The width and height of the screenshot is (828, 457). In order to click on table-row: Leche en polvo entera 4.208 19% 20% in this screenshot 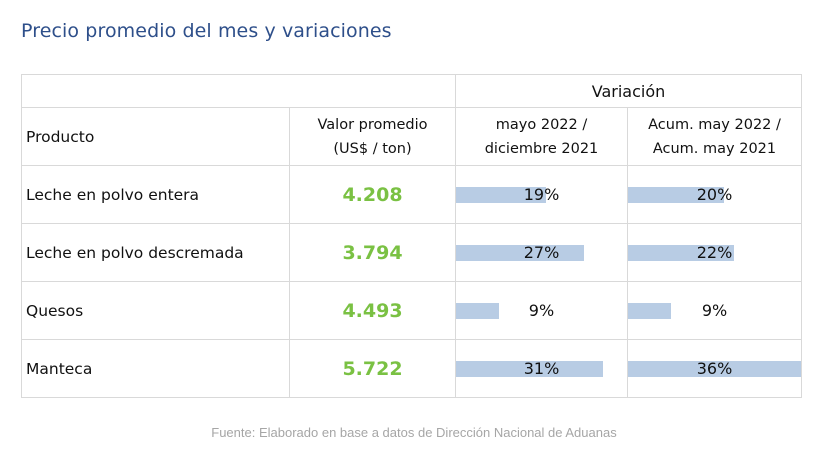, I will do `click(412, 194)`.